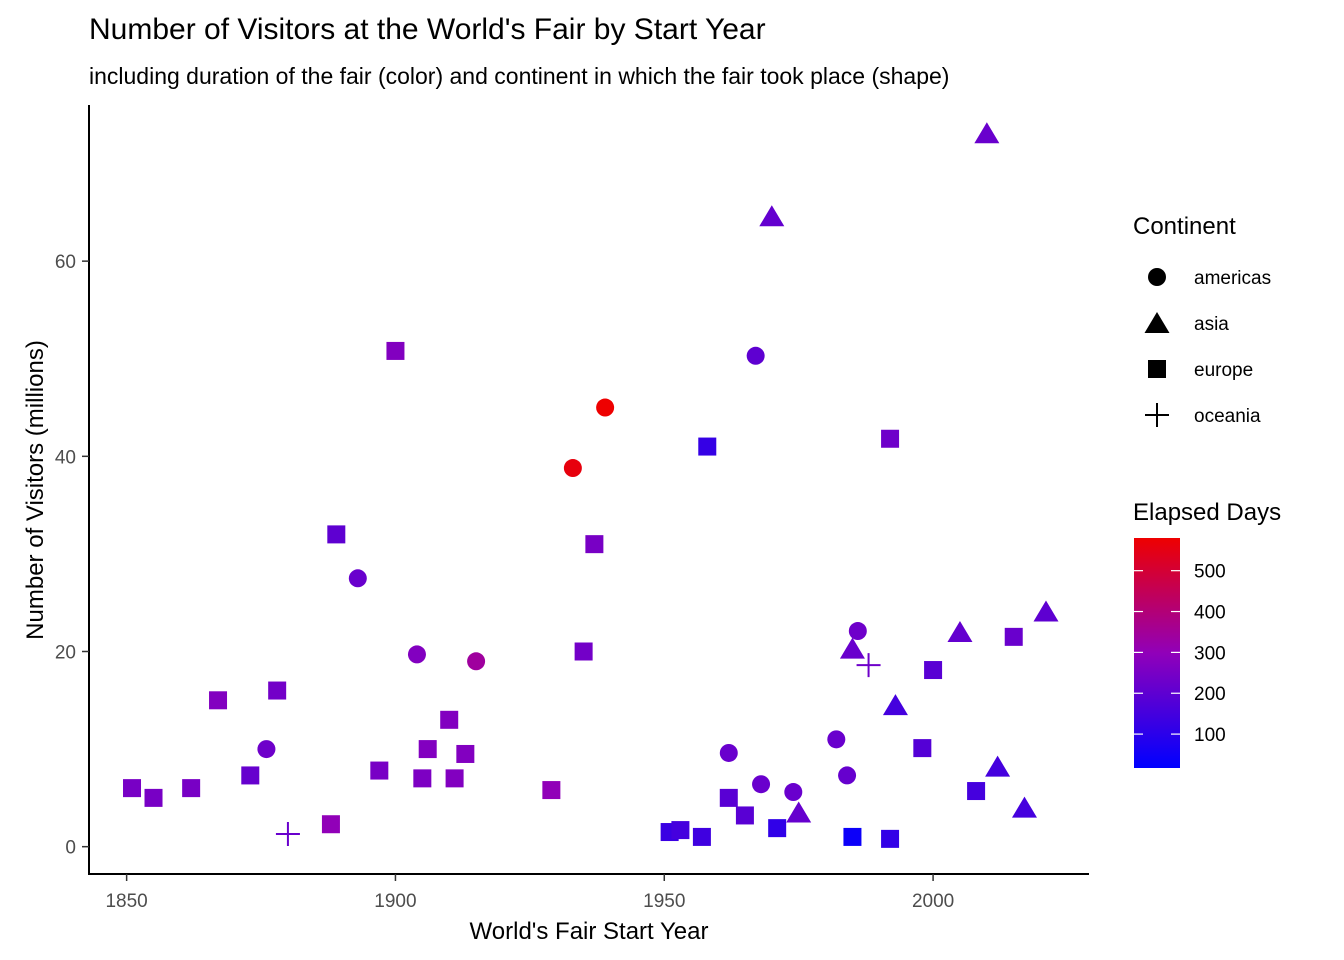  What do you see at coordinates (35, 490) in the screenshot?
I see `y-axis-title: Number of Visitors (millions)` at bounding box center [35, 490].